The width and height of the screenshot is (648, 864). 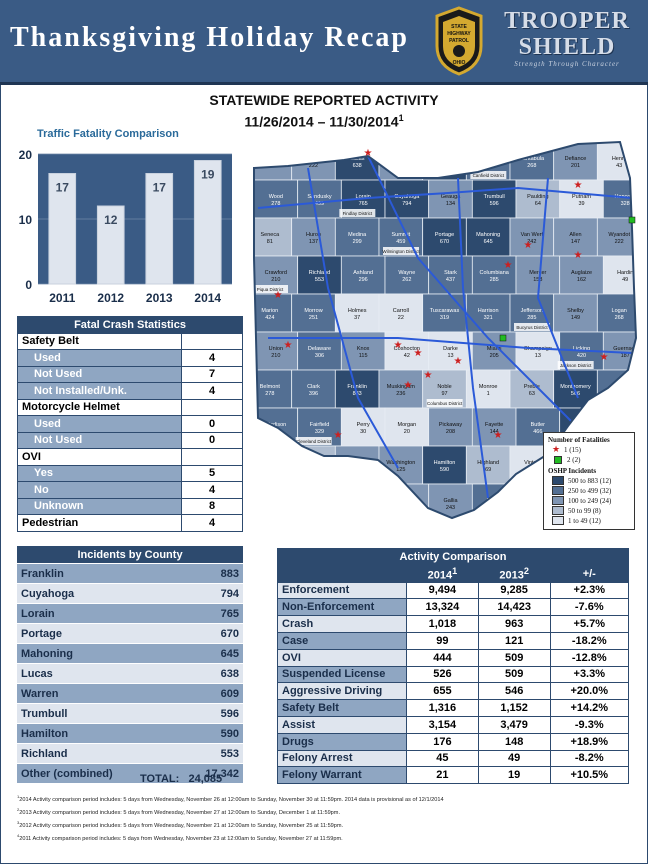 What do you see at coordinates (407, 425) in the screenshot?
I see `map-county-name: Morgan` at bounding box center [407, 425].